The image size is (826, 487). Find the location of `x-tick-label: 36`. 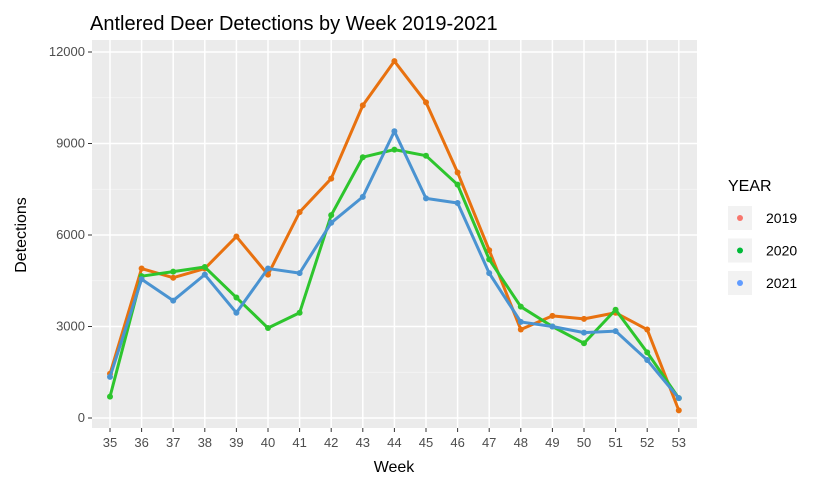

x-tick-label: 36 is located at coordinates (141, 442).